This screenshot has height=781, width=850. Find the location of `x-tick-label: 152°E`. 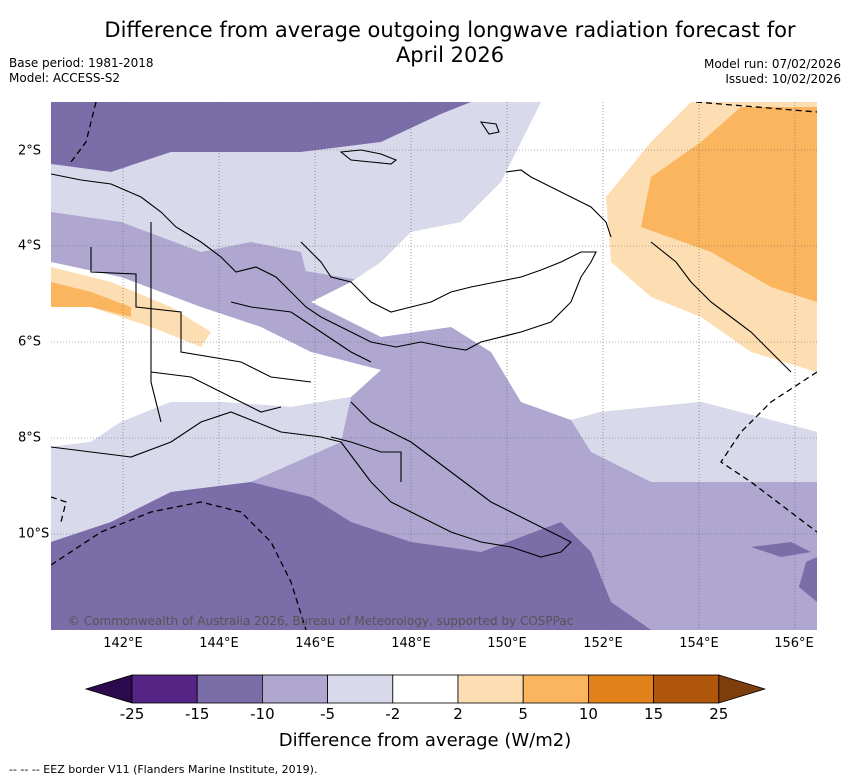

x-tick-label: 152°E is located at coordinates (603, 643).